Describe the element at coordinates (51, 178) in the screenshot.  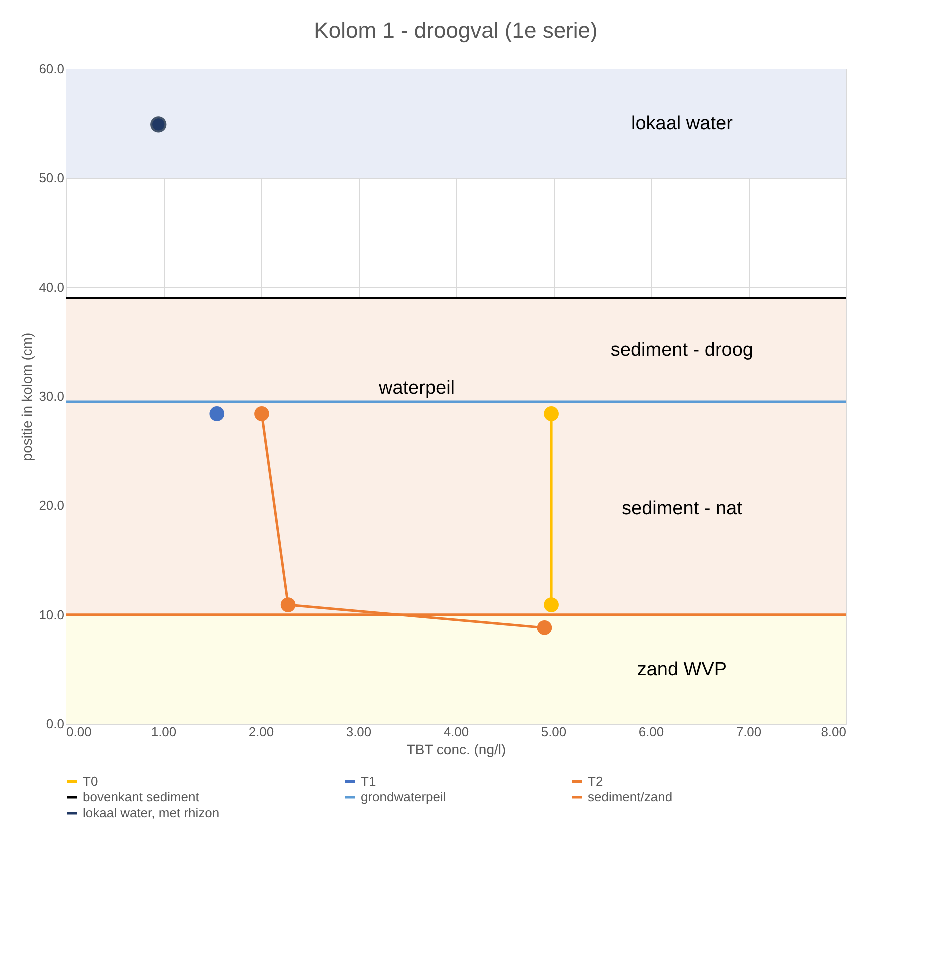
I see `y-tick-label: 50.0` at that location.